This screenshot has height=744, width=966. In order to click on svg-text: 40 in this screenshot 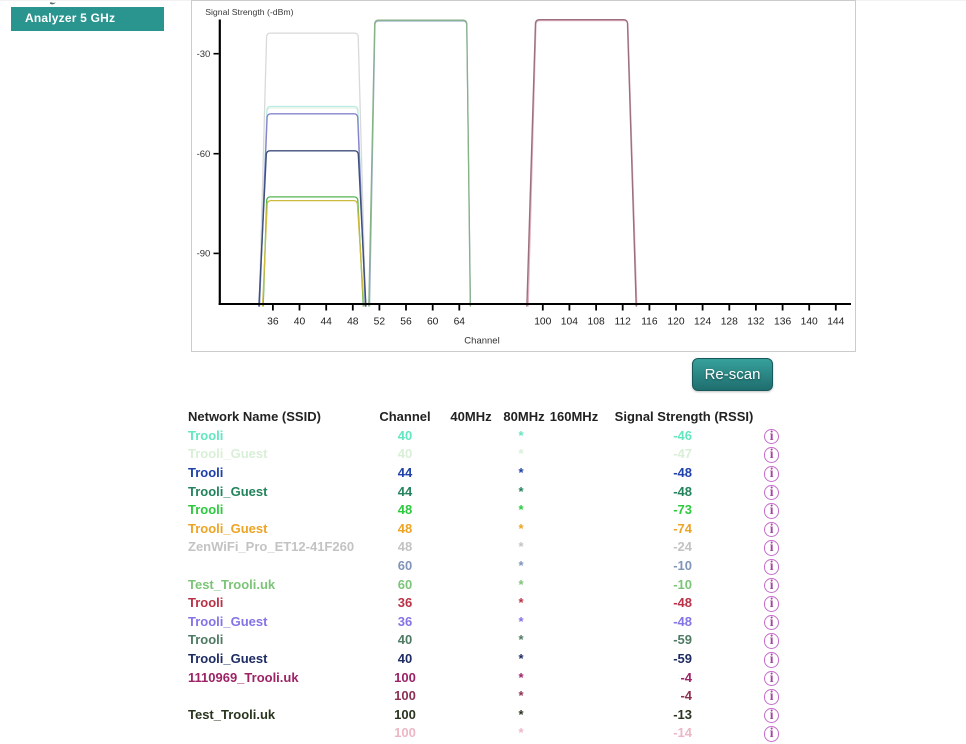, I will do `click(300, 321)`.